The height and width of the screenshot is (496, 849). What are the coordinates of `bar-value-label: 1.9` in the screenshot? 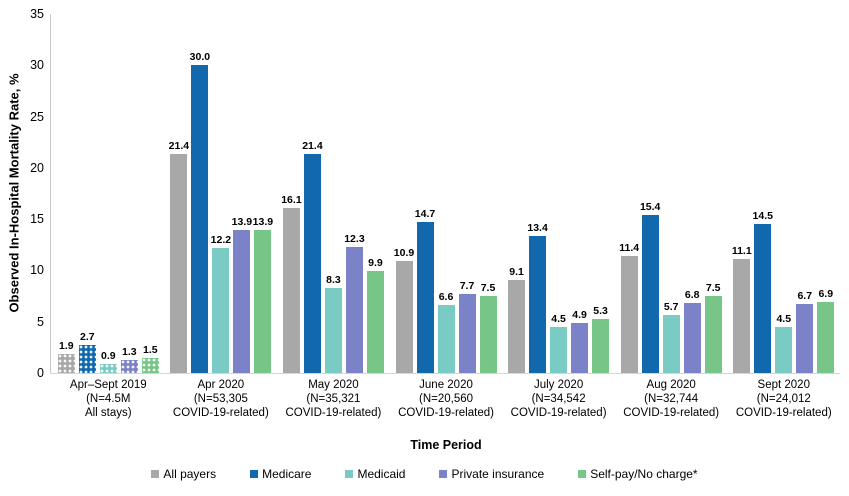 It's located at (66, 345).